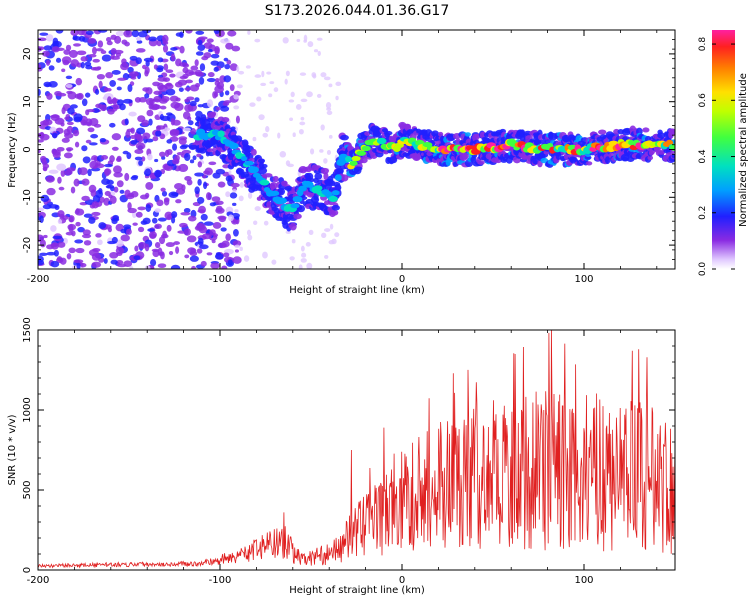 This screenshot has width=750, height=600. Describe the element at coordinates (27, 329) in the screenshot. I see `snr-ytick-label: 1500` at that location.